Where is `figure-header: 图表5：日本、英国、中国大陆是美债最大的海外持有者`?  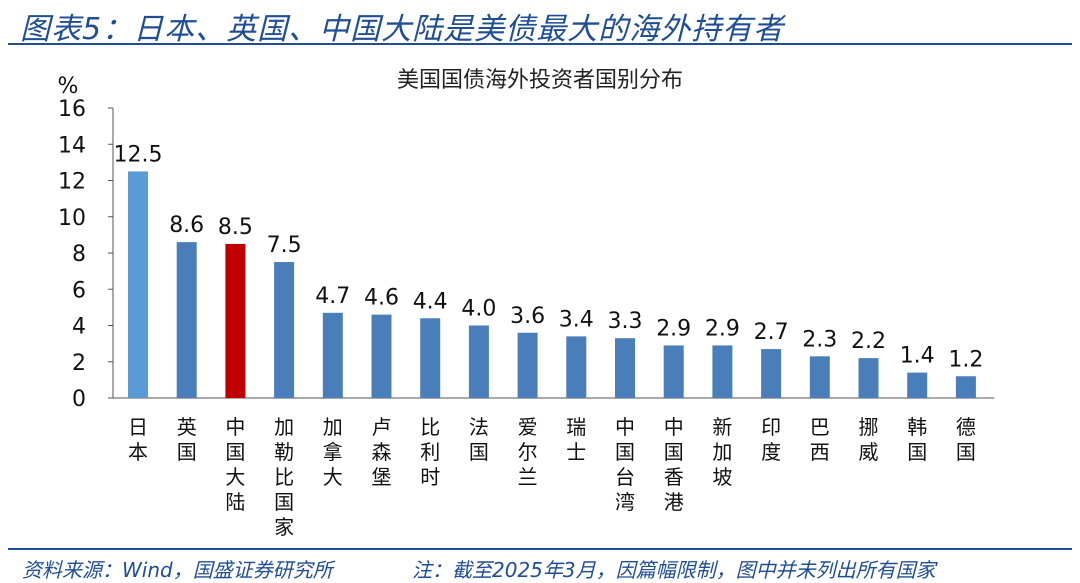
figure-header: 图表5：日本、英国、中国大陆是美债最大的海外持有者 is located at coordinates (540, 23).